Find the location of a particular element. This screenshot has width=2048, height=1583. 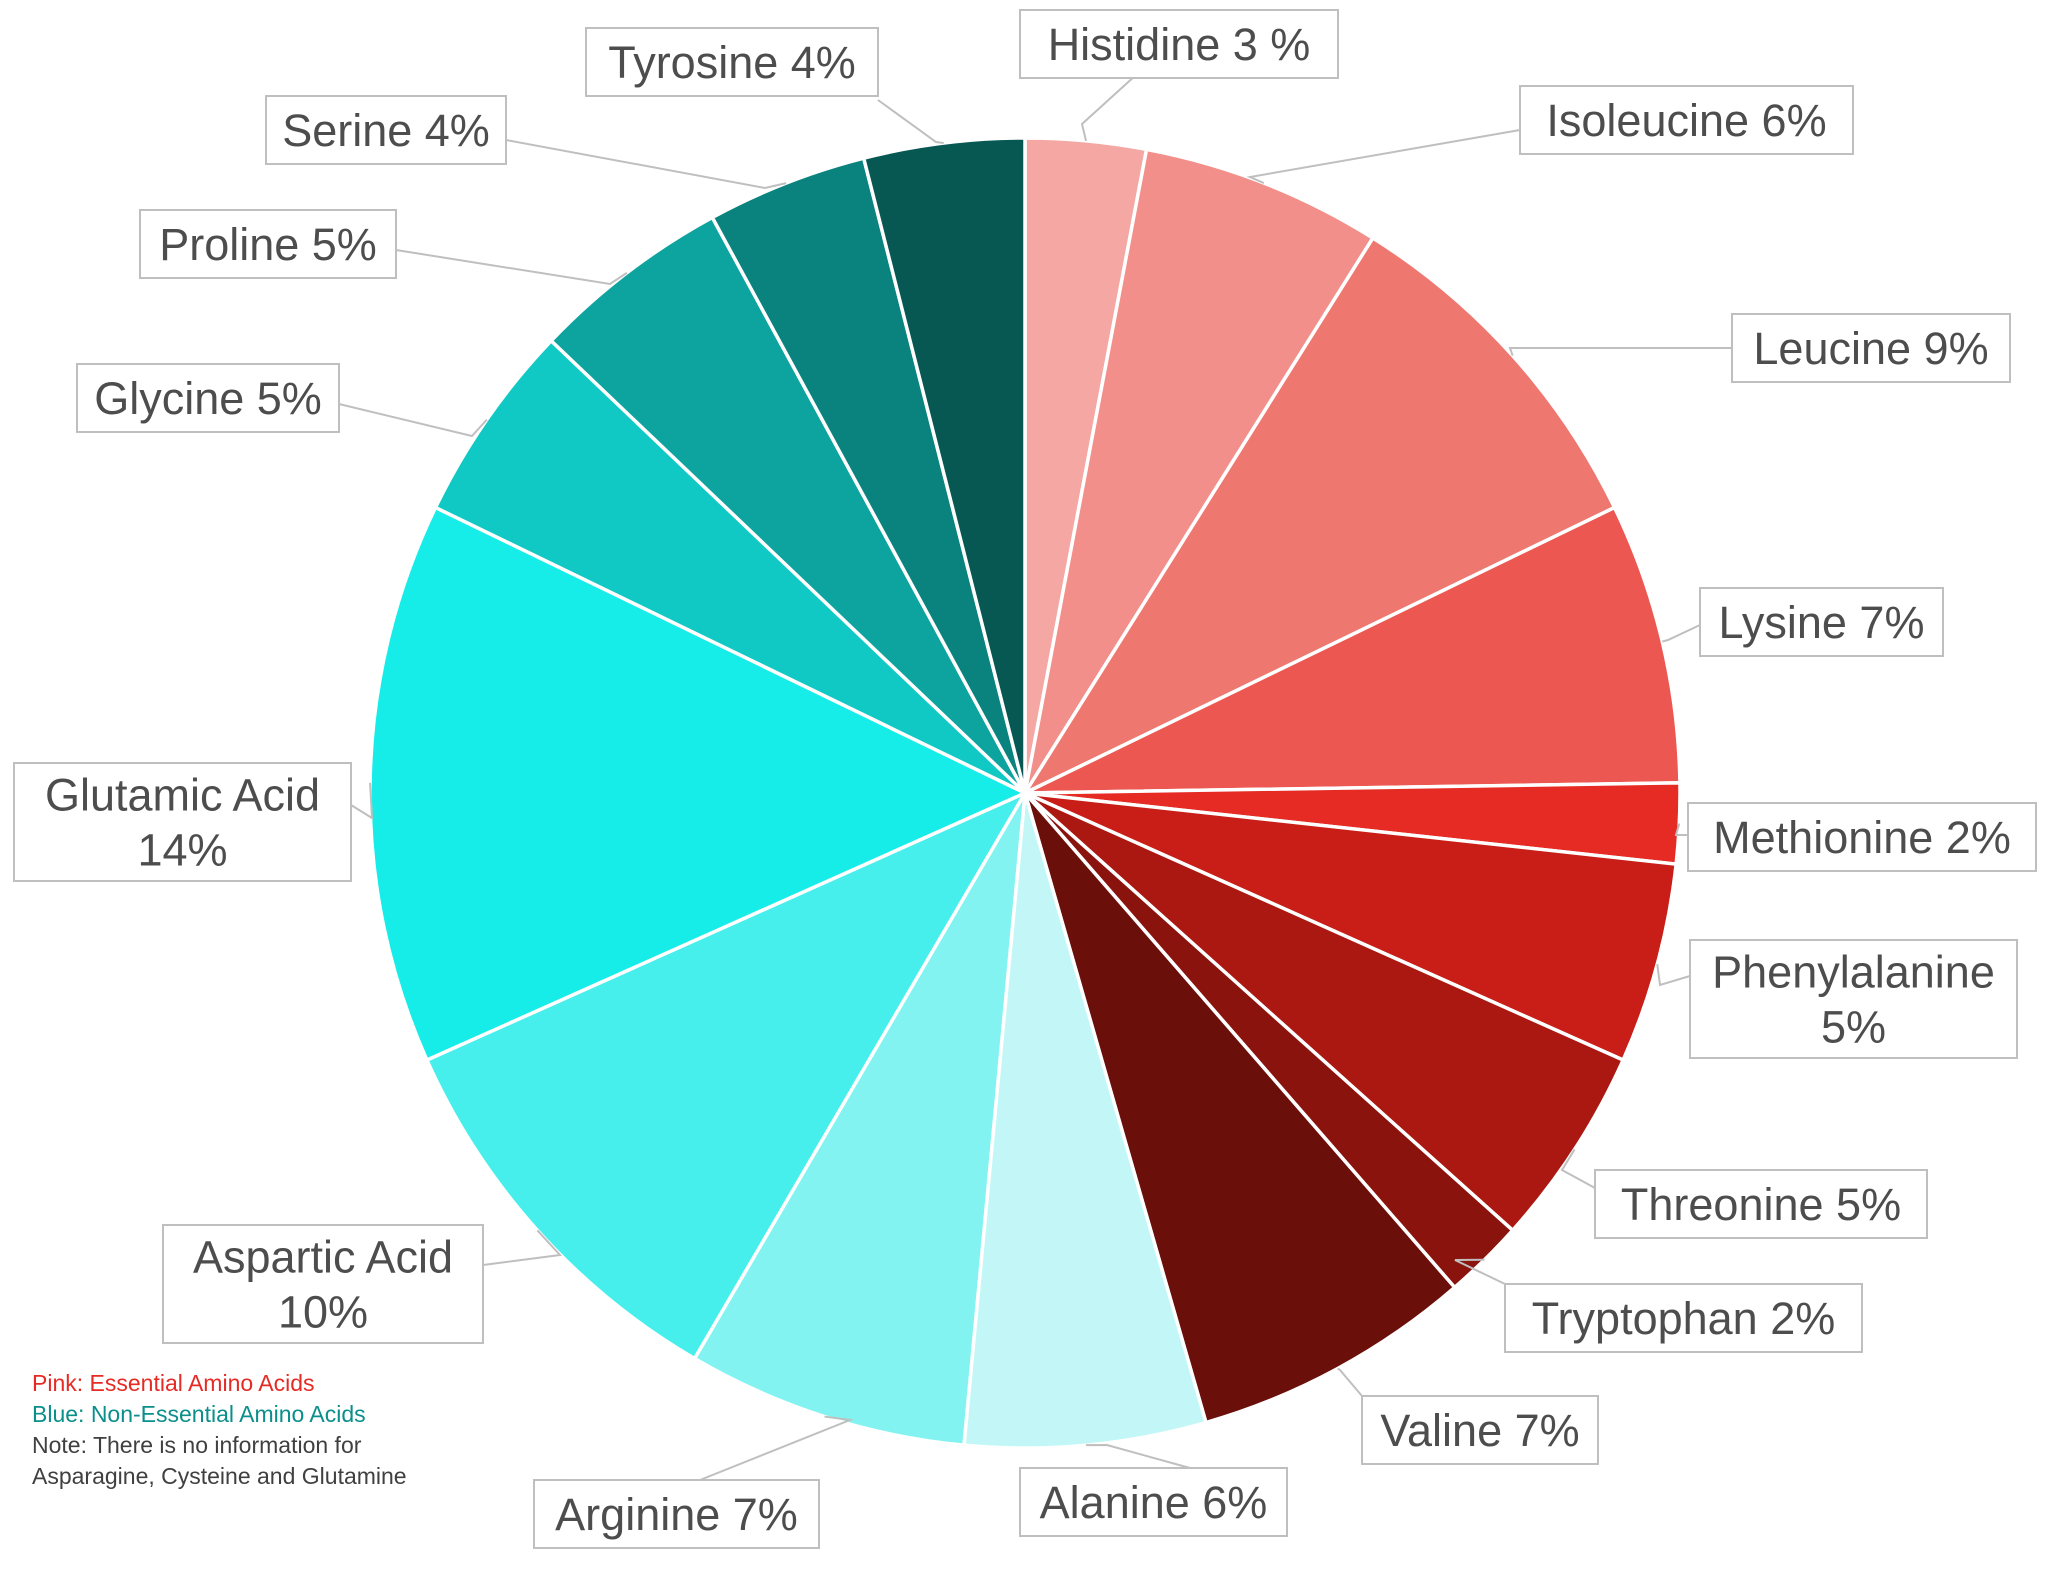

slice-label: Histidine 3 % is located at coordinates (1179, 44).